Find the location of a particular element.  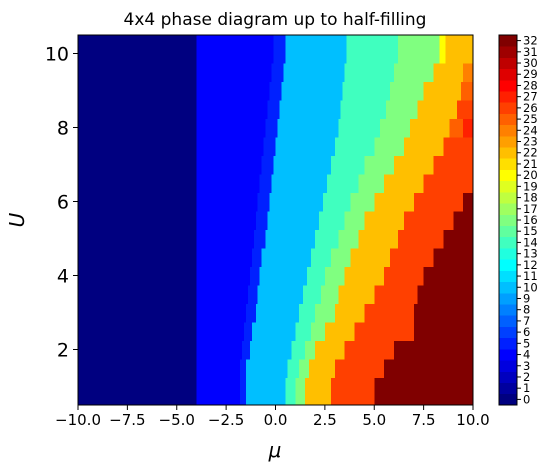

colorbar-frame is located at coordinates (508, 220).